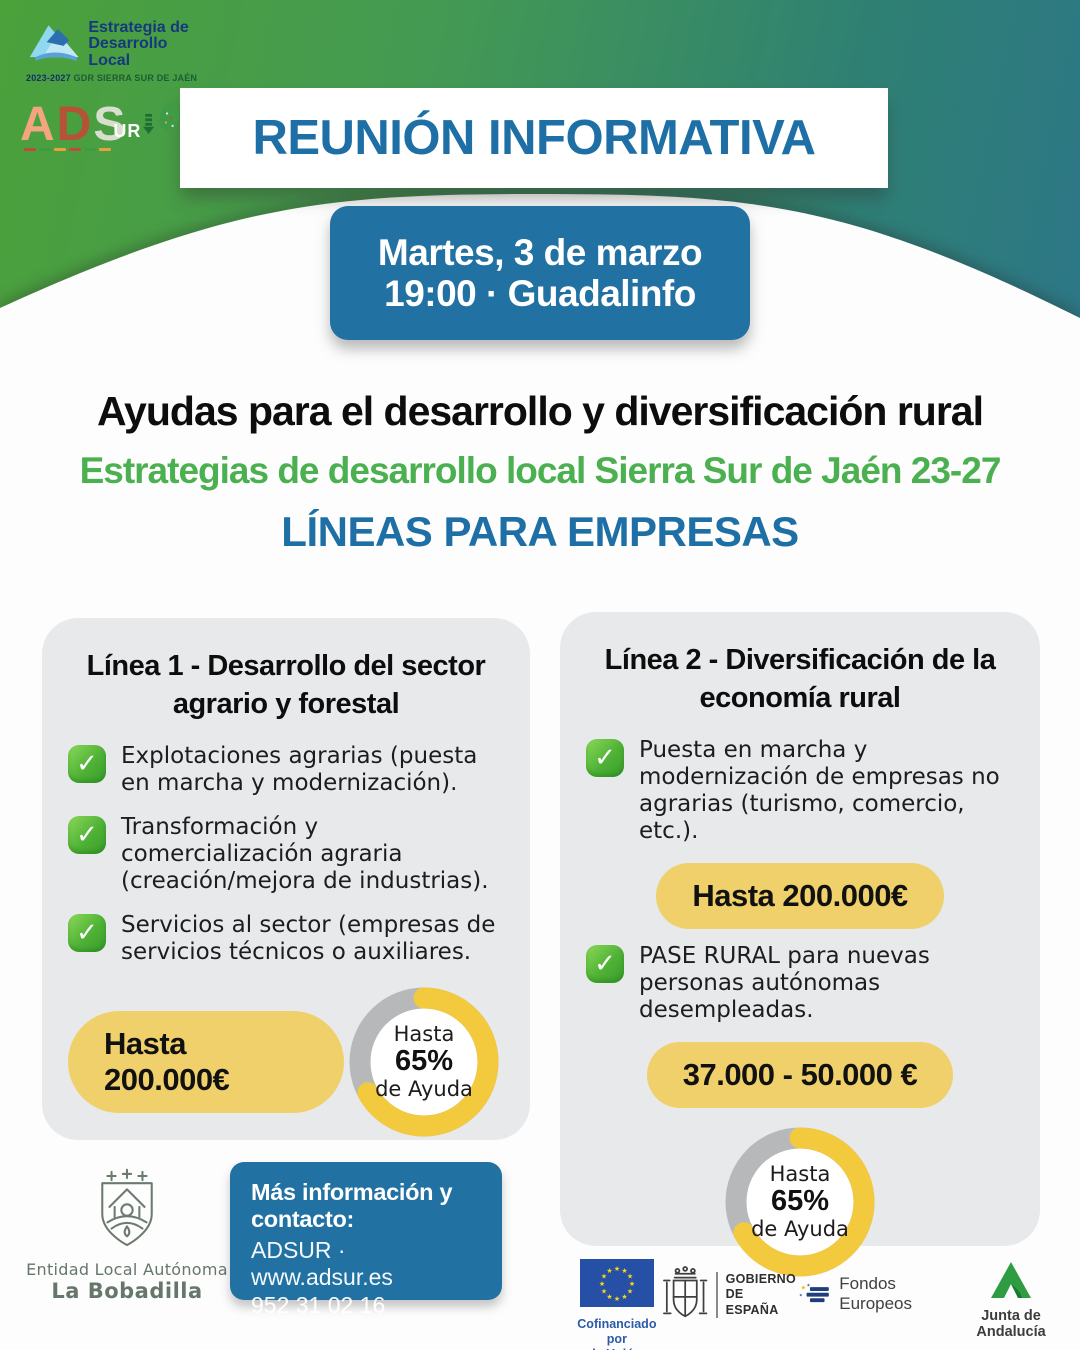 The width and height of the screenshot is (1080, 1350). Describe the element at coordinates (752, 1302) in the screenshot. I see `gobierno-label-line2: DE ESPAÑA` at that location.